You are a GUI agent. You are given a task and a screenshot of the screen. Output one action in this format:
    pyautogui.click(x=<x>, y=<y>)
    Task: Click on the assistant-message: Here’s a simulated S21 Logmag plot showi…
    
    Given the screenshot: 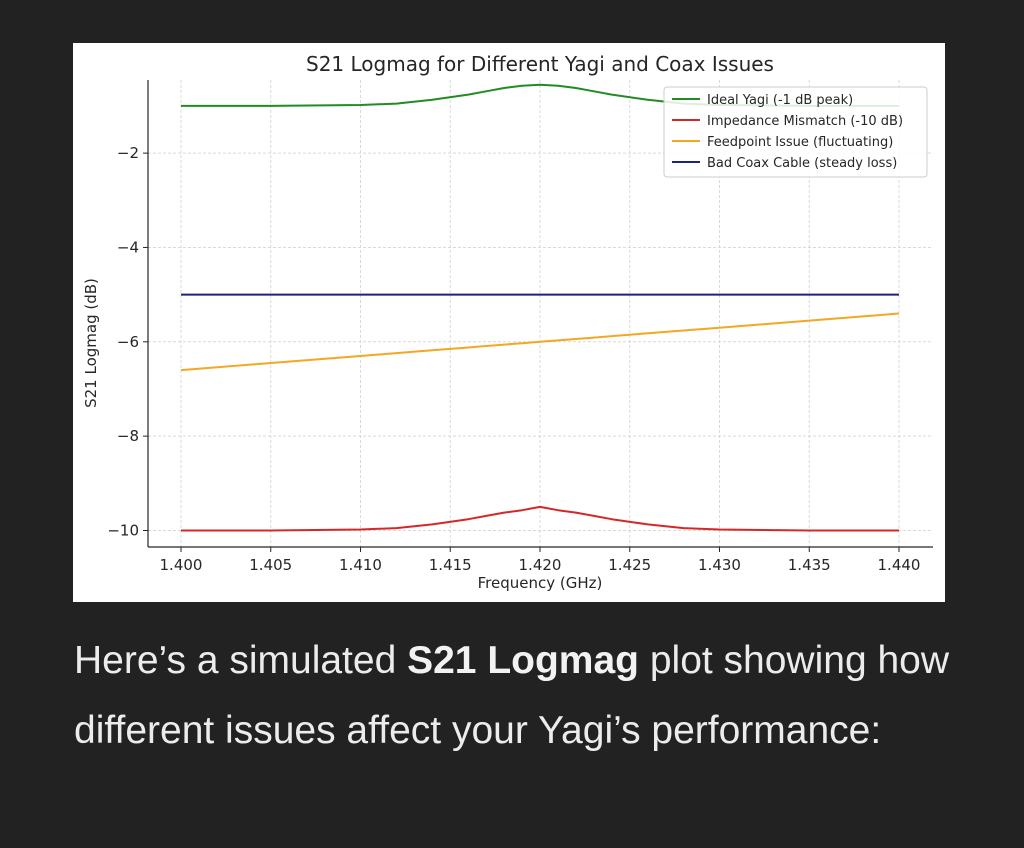 What is the action you would take?
    pyautogui.click(x=524, y=696)
    